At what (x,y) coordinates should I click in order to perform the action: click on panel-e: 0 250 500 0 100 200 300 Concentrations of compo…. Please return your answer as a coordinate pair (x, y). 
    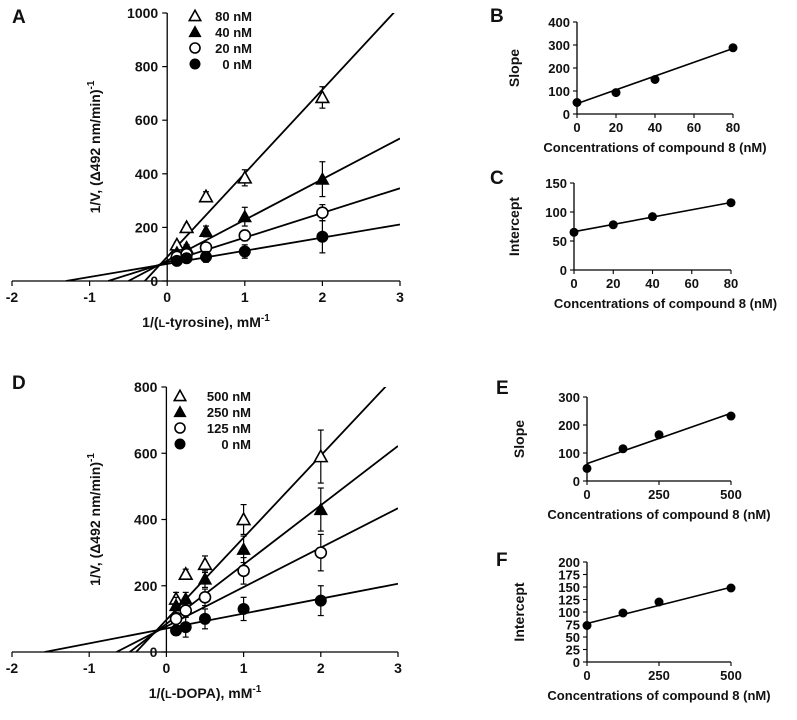
    Looking at the image, I should click on (633, 450).